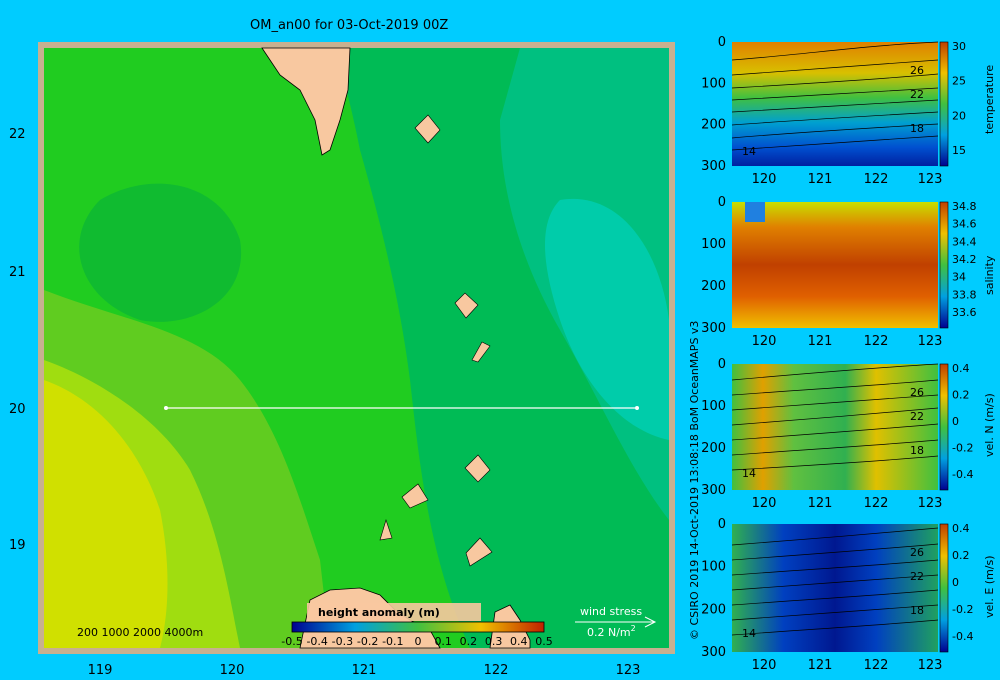 The height and width of the screenshot is (680, 1000). I want to click on map-title: OM_an00 for 03-Oct-2019 00Z, so click(349, 25).